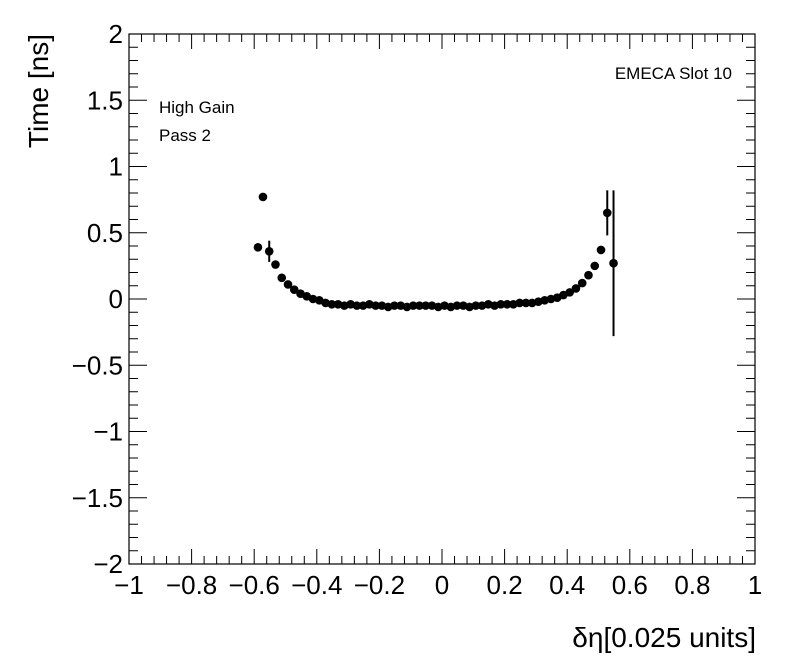 The image size is (796, 672). What do you see at coordinates (38, 91) in the screenshot?
I see `y-axis-title: Time [ns]` at bounding box center [38, 91].